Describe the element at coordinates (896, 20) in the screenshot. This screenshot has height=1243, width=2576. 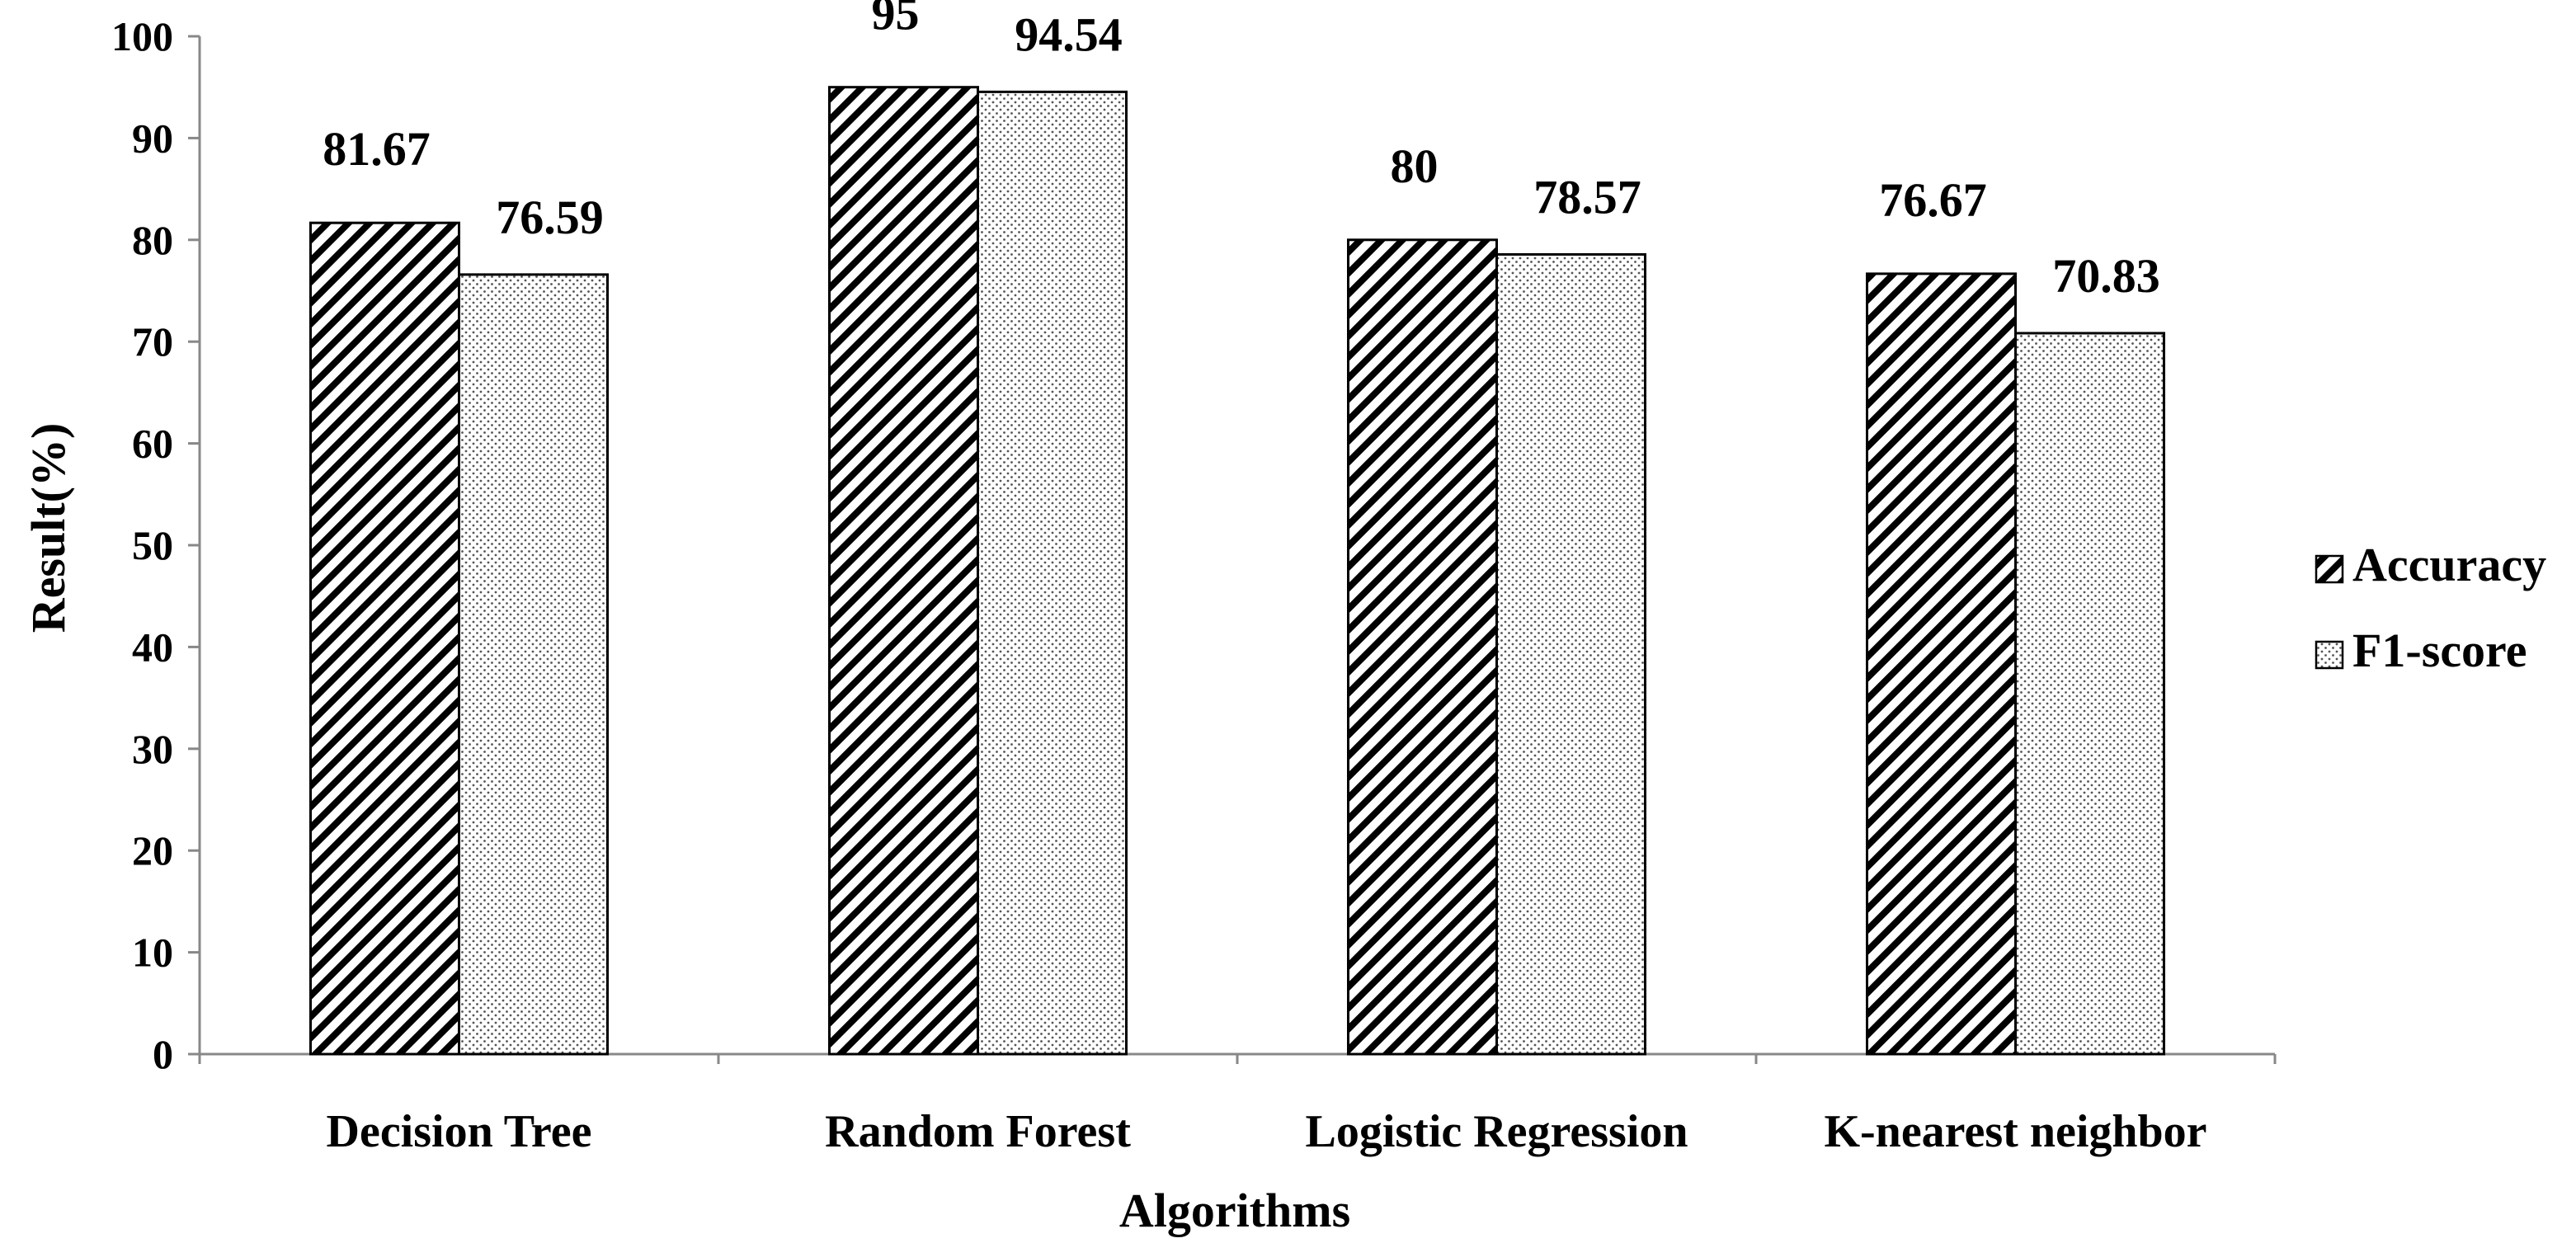
I see `data-label: 95` at that location.